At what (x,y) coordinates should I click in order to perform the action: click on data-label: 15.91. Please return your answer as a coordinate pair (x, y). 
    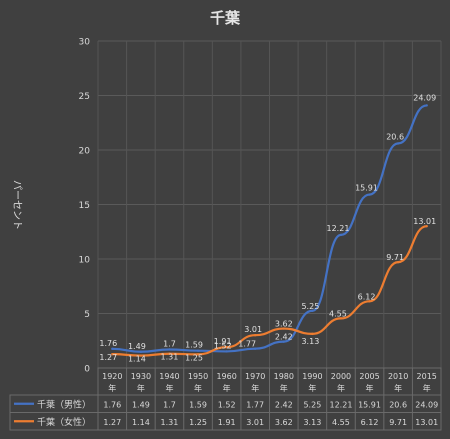
    Looking at the image, I should click on (366, 188).